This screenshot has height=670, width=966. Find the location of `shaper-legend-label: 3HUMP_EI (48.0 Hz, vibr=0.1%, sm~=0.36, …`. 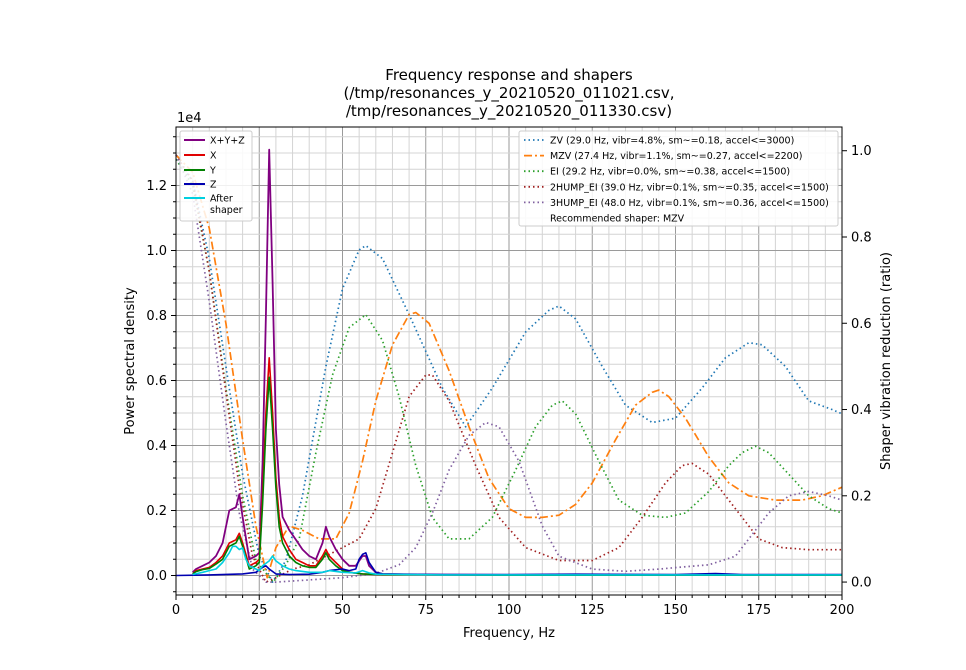

shaper-legend-label: 3HUMP_EI (48.0 Hz, vibr=0.1%, sm~=0.36, … is located at coordinates (689, 203).